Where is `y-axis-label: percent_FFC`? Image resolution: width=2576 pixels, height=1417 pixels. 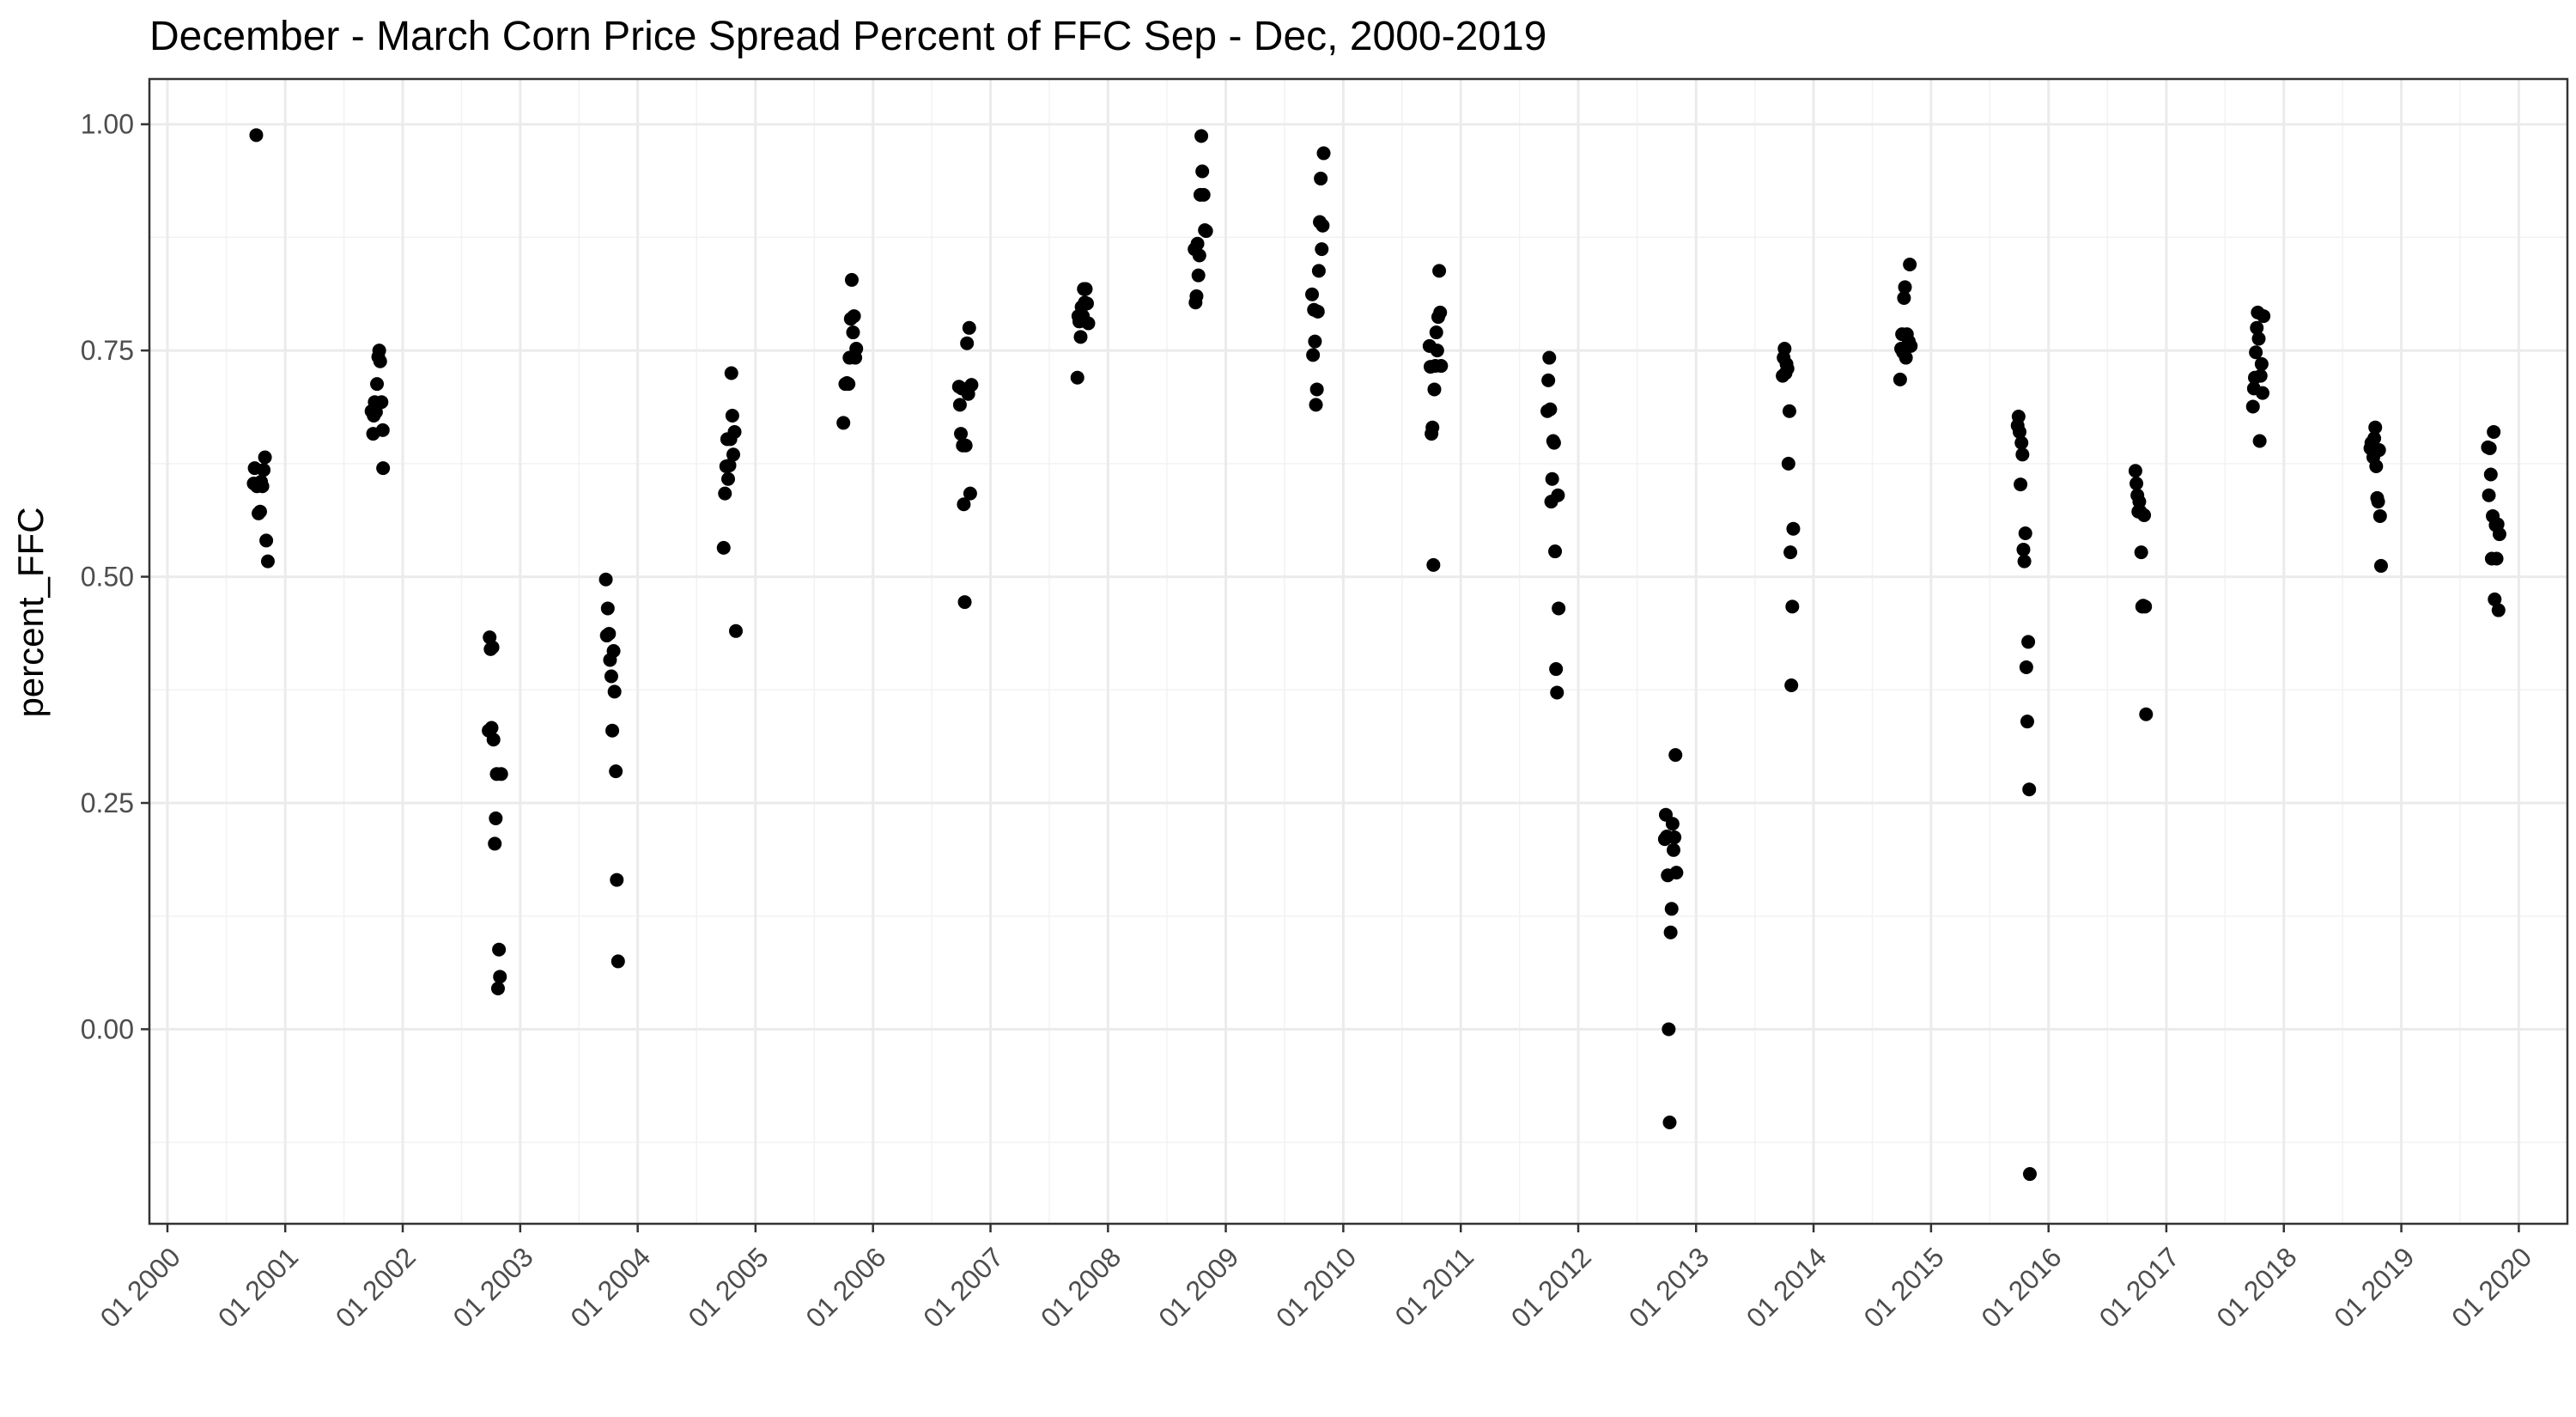 y-axis-label: percent_FFC is located at coordinates (31, 612).